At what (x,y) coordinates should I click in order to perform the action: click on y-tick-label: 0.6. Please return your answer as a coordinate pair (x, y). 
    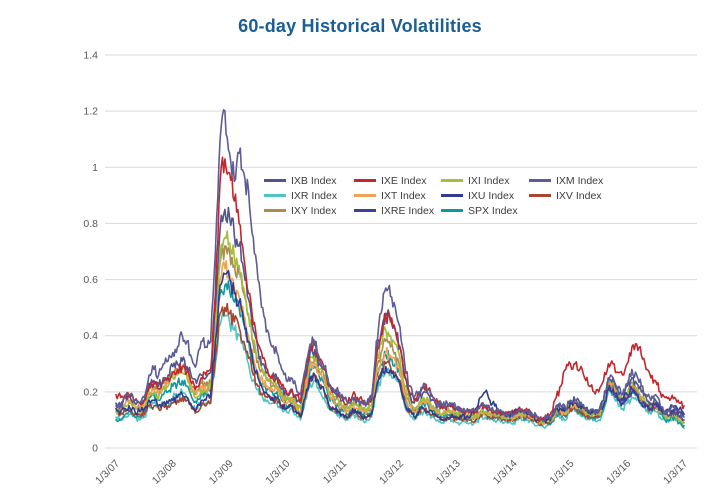
    Looking at the image, I should click on (90, 280).